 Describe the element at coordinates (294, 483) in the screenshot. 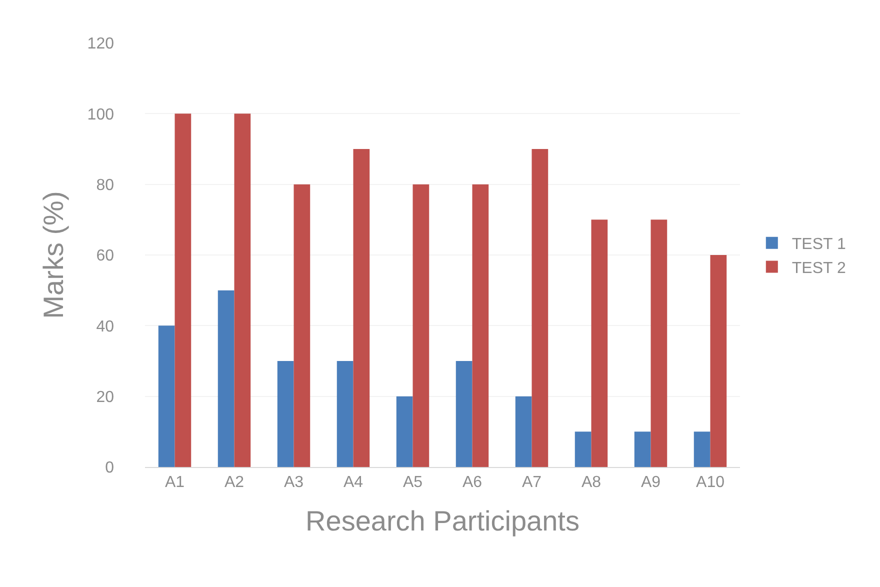

I see `x-tick-label: A3` at that location.